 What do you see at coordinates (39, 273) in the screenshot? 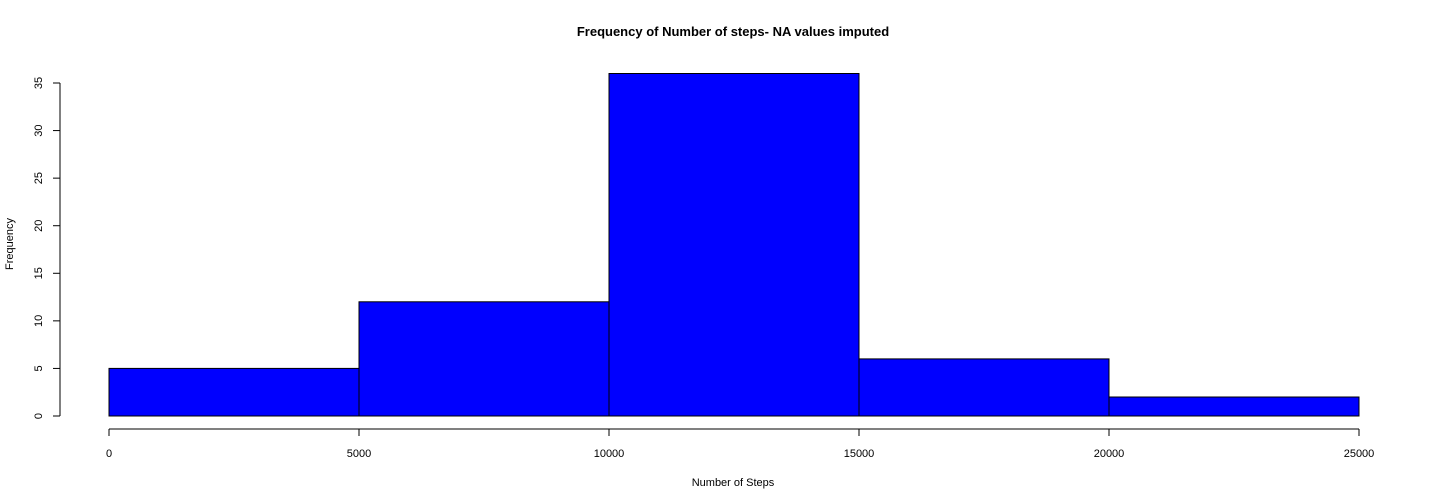
I see `y-tick-label-15: 15` at bounding box center [39, 273].